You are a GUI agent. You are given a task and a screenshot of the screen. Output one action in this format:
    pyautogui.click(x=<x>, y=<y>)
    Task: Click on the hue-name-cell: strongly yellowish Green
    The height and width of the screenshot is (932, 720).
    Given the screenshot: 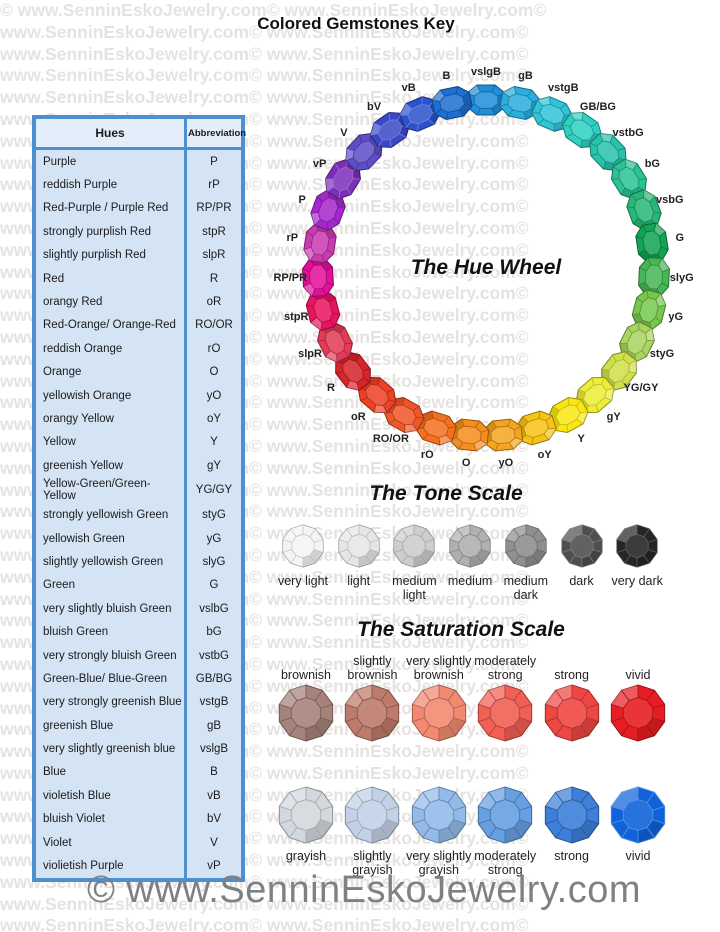 What is the action you would take?
    pyautogui.click(x=106, y=515)
    